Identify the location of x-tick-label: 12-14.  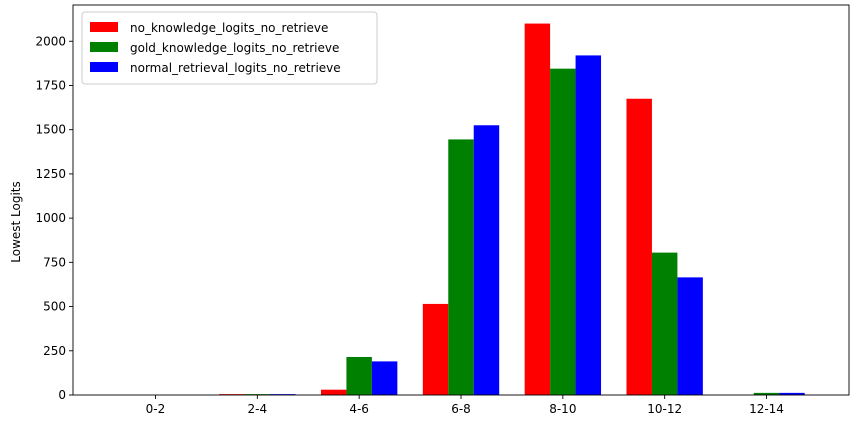
(766, 409).